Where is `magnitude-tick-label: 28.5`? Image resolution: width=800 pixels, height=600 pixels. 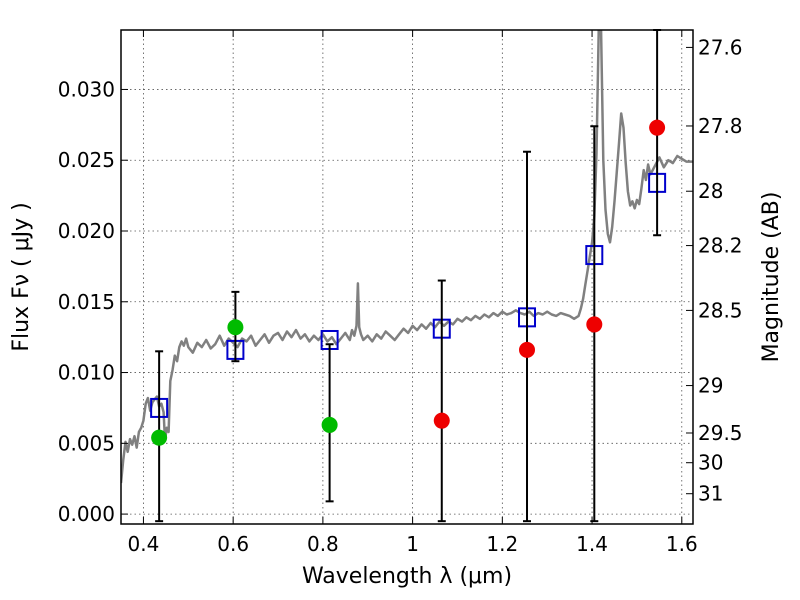 magnitude-tick-label: 28.5 is located at coordinates (720, 310).